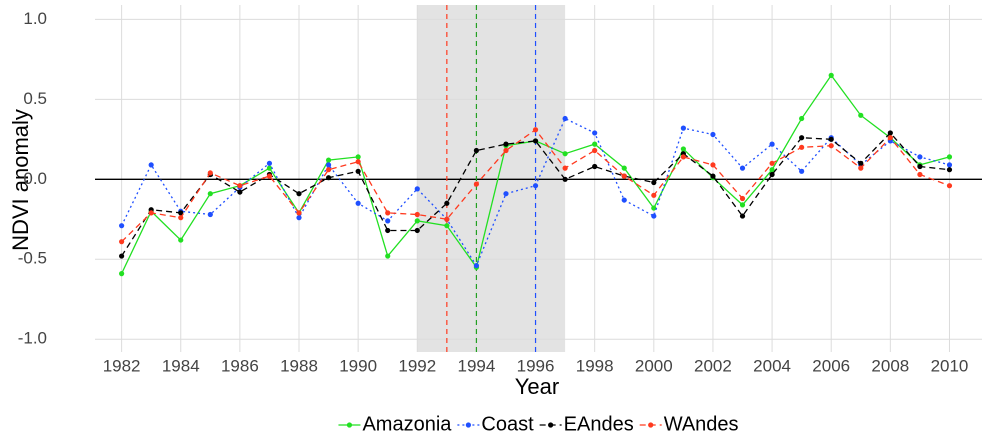  I want to click on x-tick-label: 1998, so click(595, 365).